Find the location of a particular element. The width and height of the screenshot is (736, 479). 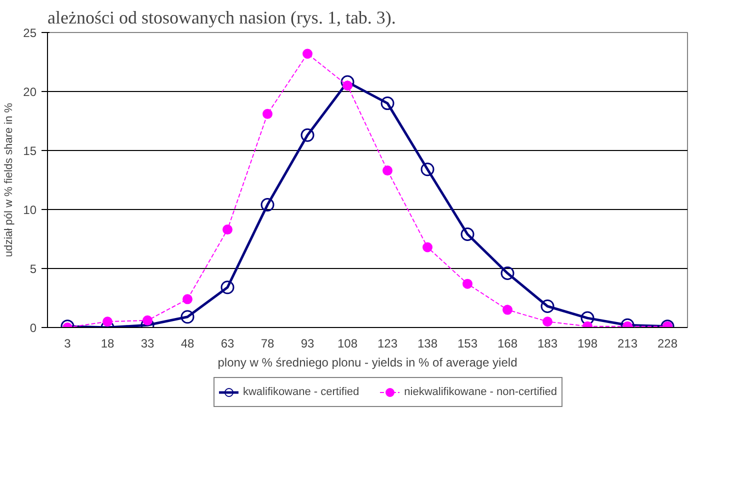

x-tick-label: 93 is located at coordinates (307, 343).